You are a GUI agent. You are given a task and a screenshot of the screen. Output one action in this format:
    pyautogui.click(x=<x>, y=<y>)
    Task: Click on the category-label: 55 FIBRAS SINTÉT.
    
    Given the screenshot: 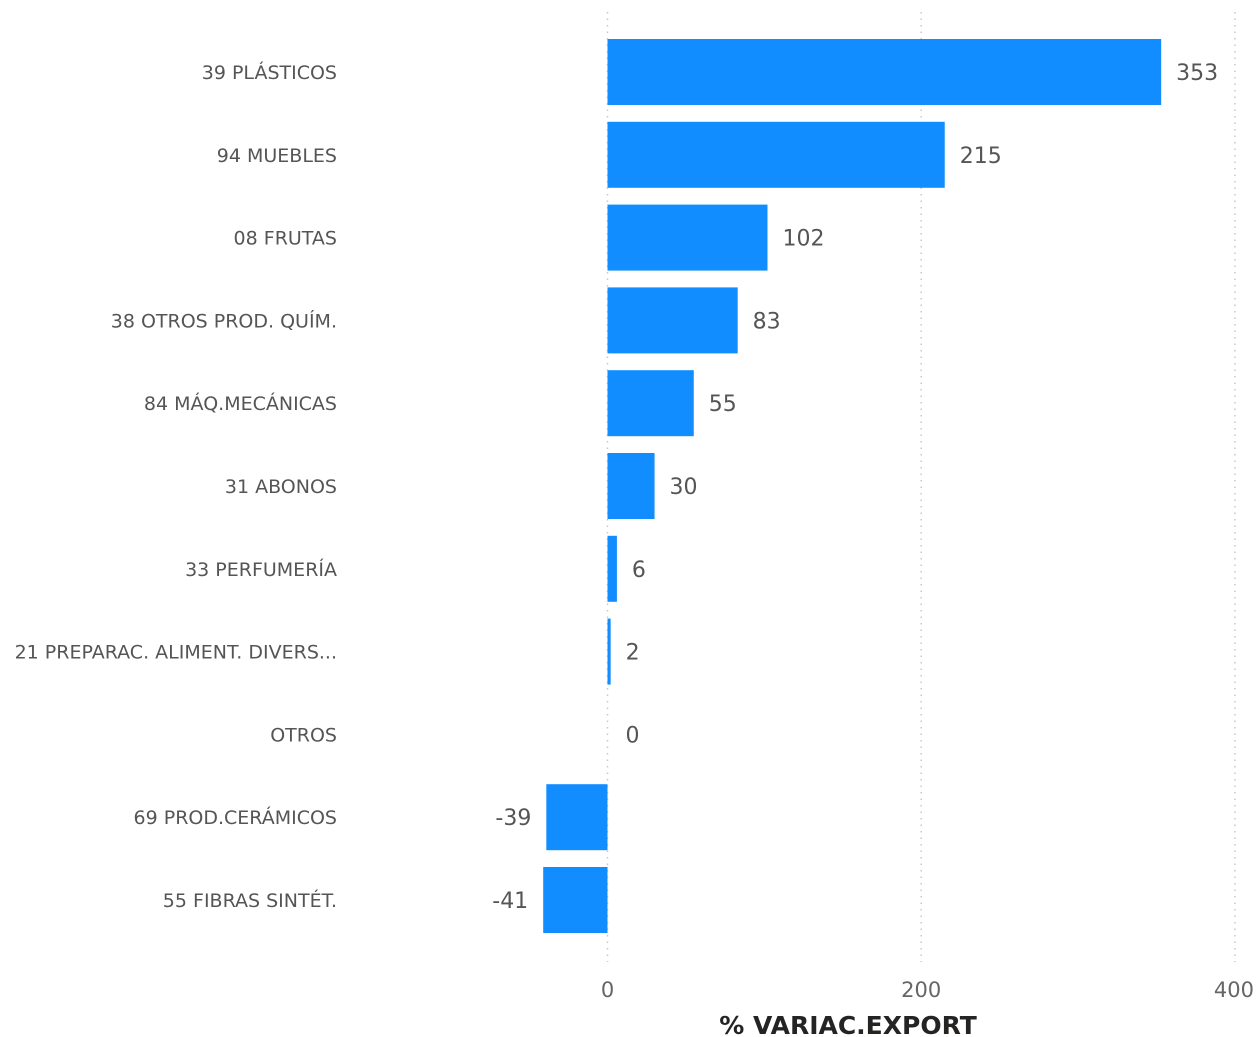 What is the action you would take?
    pyautogui.click(x=250, y=900)
    